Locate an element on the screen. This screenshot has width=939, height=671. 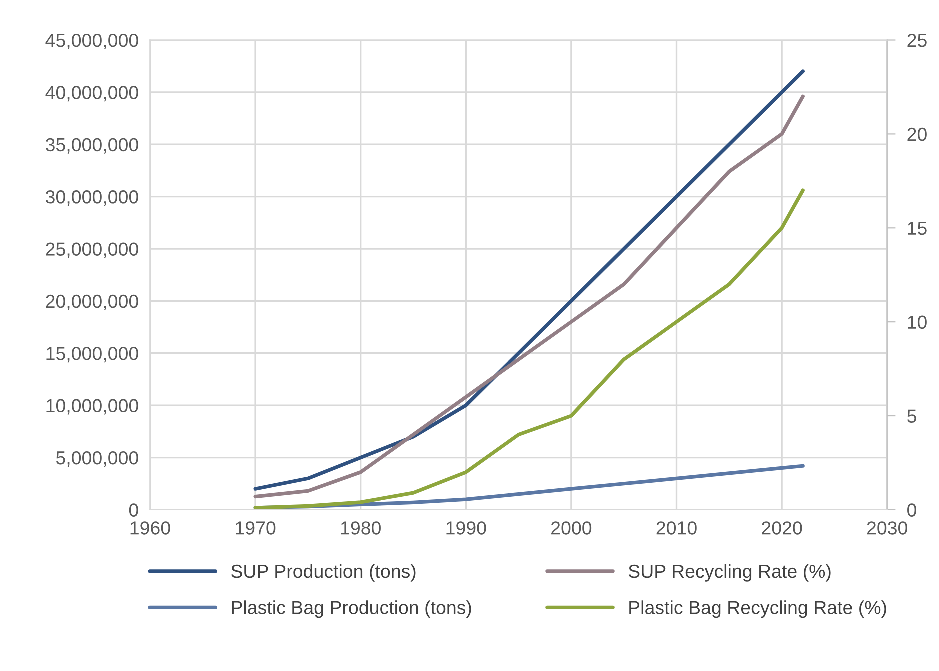
legend-label: SUP Production (tons) is located at coordinates (324, 573).